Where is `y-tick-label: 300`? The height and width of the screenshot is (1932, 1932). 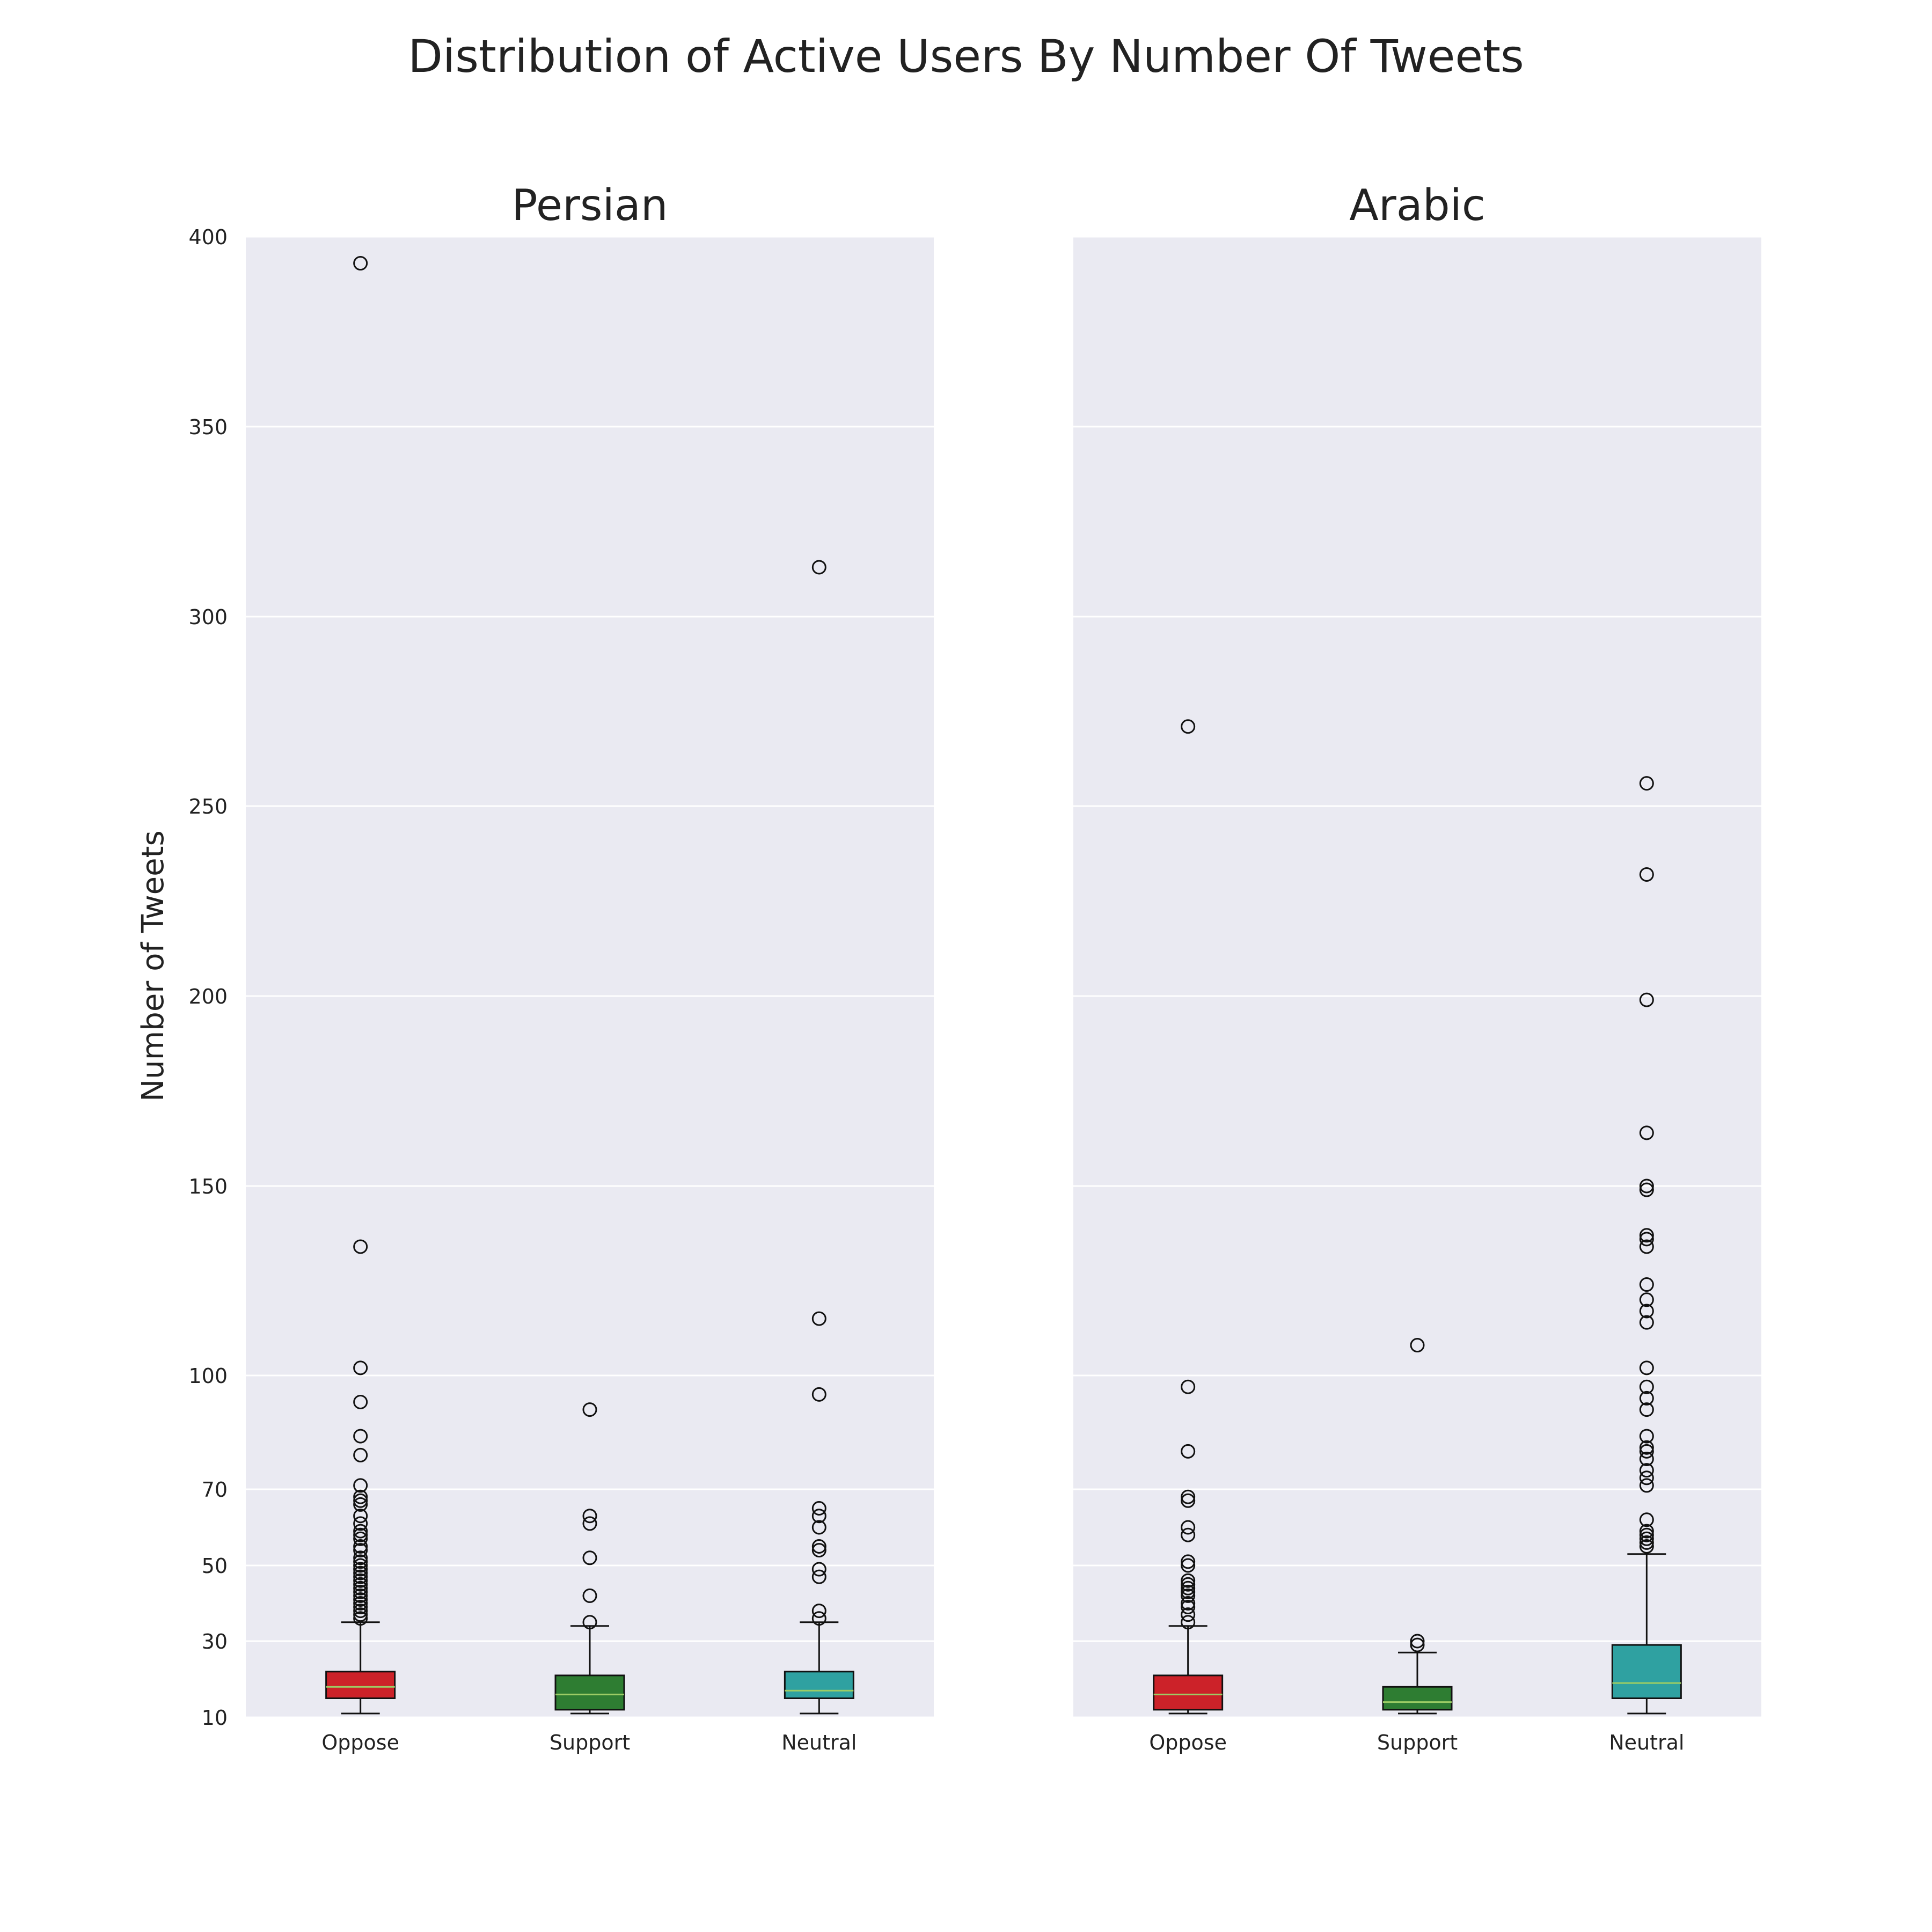 y-tick-label: 300 is located at coordinates (208, 617).